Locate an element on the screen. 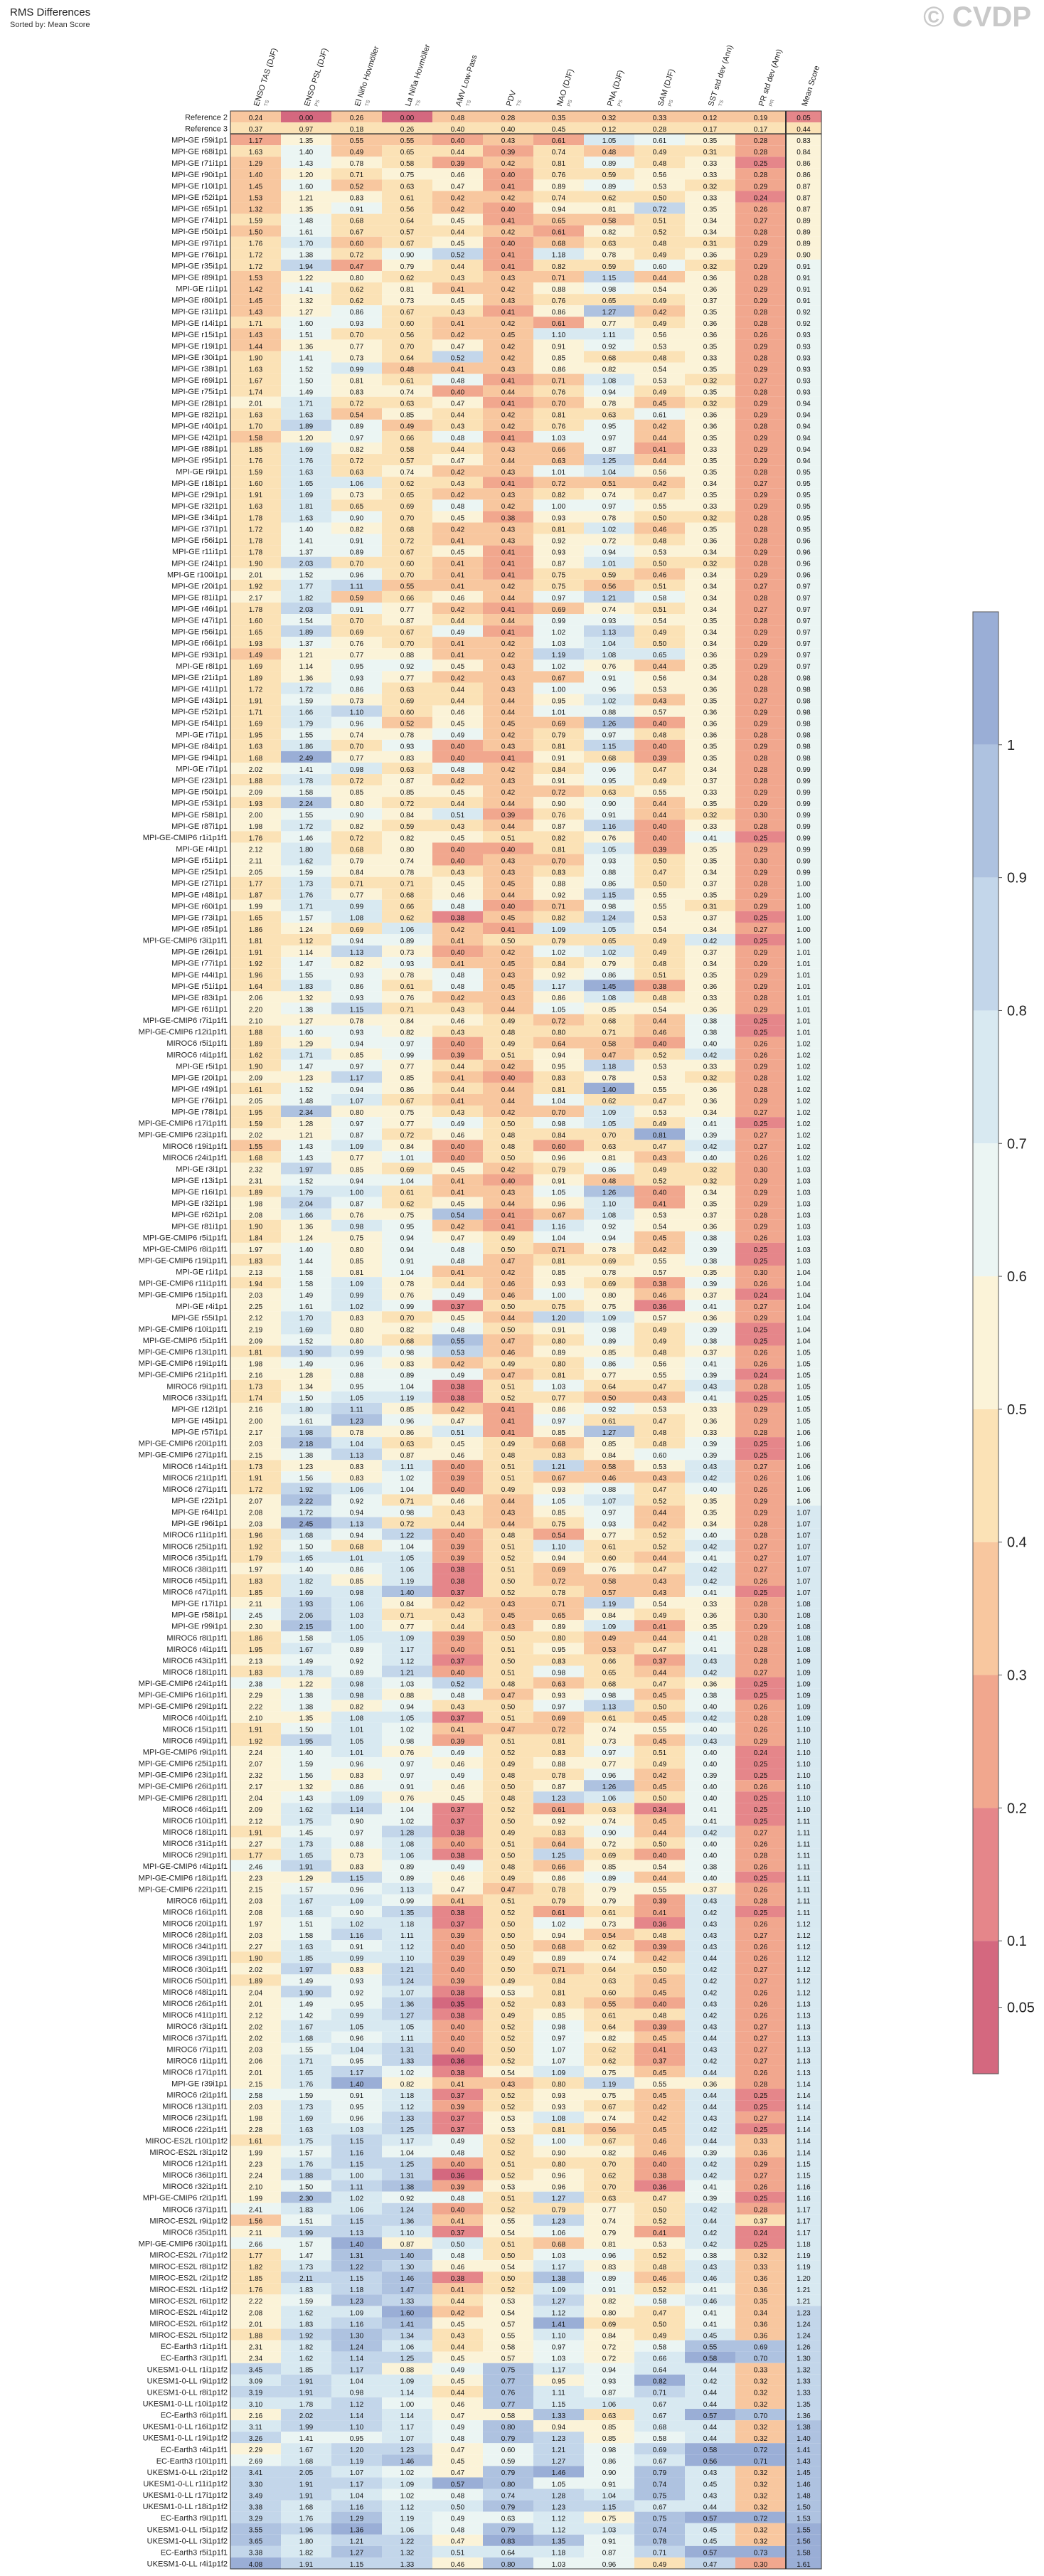 The width and height of the screenshot is (1044, 2576). row-label: MPI-GE r4i1p1 is located at coordinates (202, 849).